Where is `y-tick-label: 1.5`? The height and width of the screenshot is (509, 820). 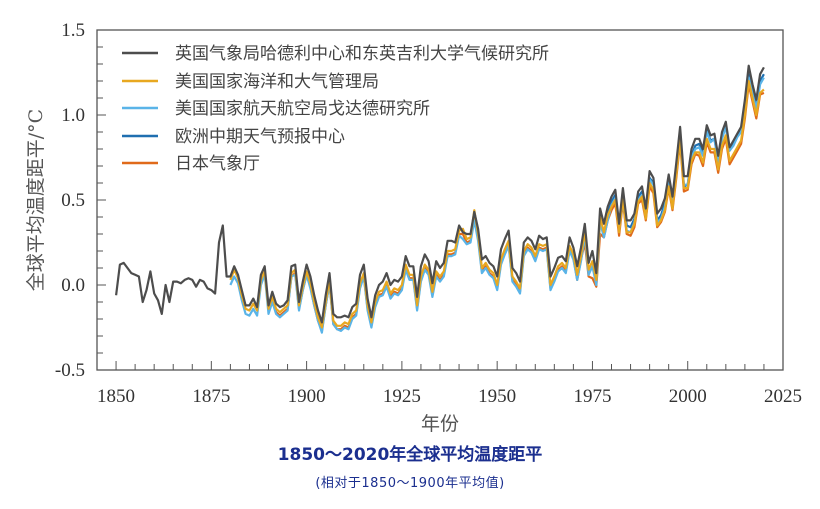
y-tick-label: 1.5 is located at coordinates (73, 30).